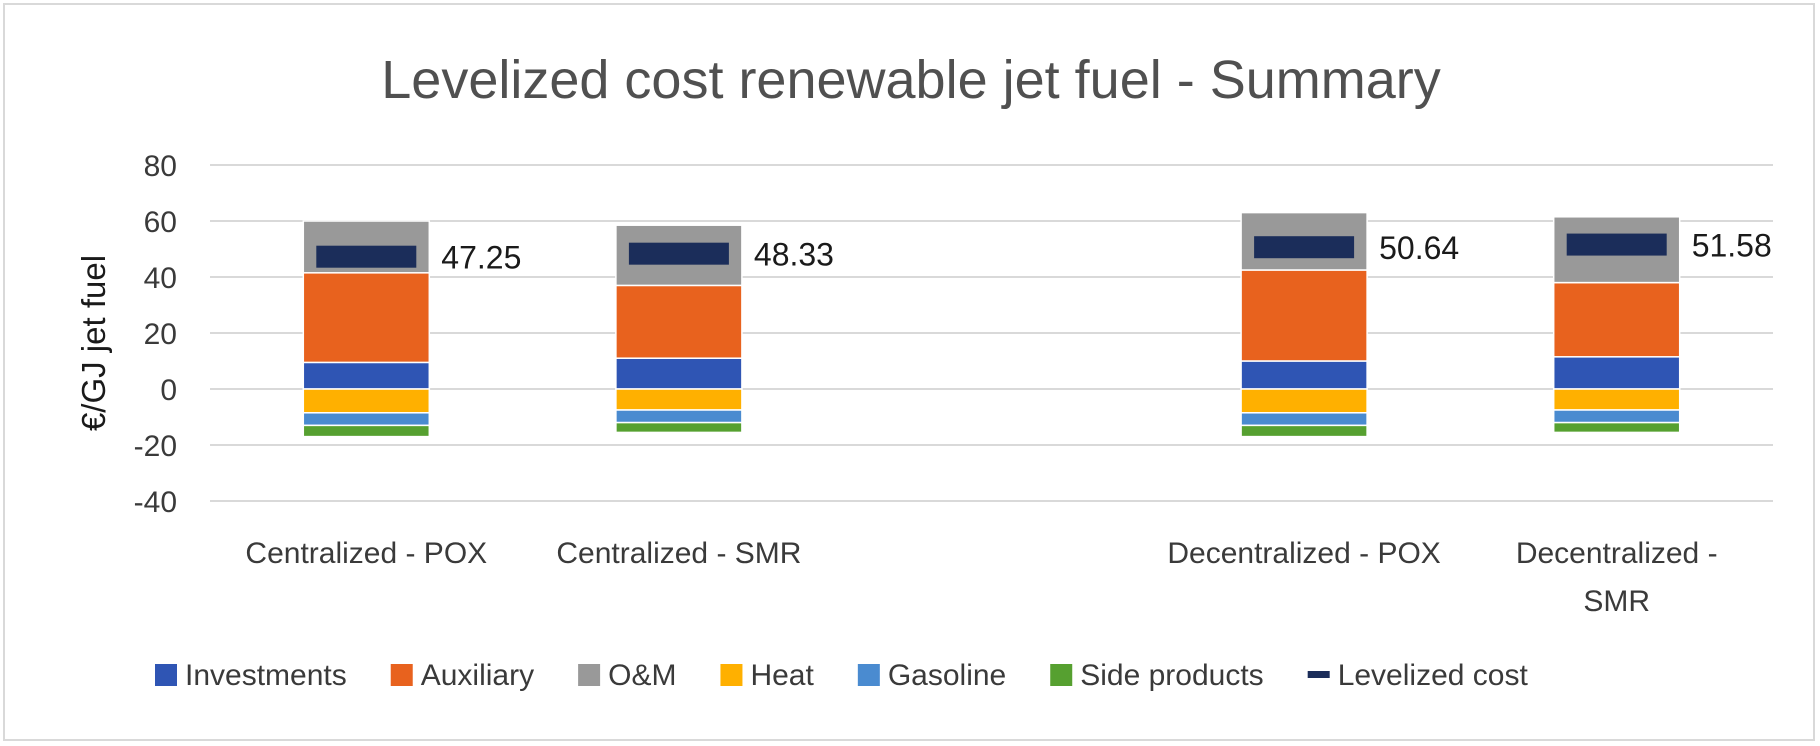 This screenshot has height=746, width=1820. What do you see at coordinates (477, 675) in the screenshot?
I see `legend-label: Auxiliary` at bounding box center [477, 675].